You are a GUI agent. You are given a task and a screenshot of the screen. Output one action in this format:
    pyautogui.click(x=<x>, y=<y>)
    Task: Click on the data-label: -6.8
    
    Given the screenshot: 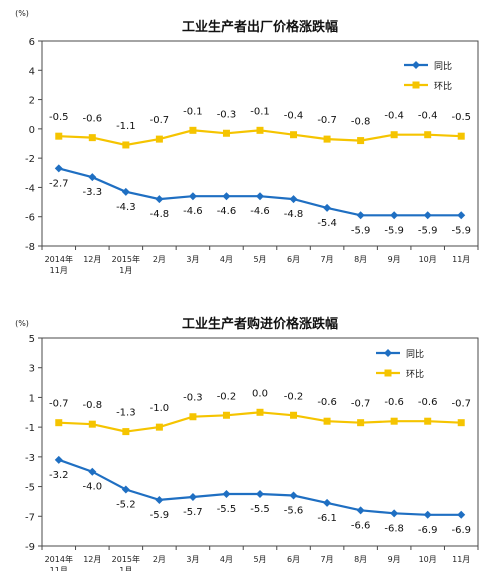 What is the action you would take?
    pyautogui.click(x=394, y=528)
    